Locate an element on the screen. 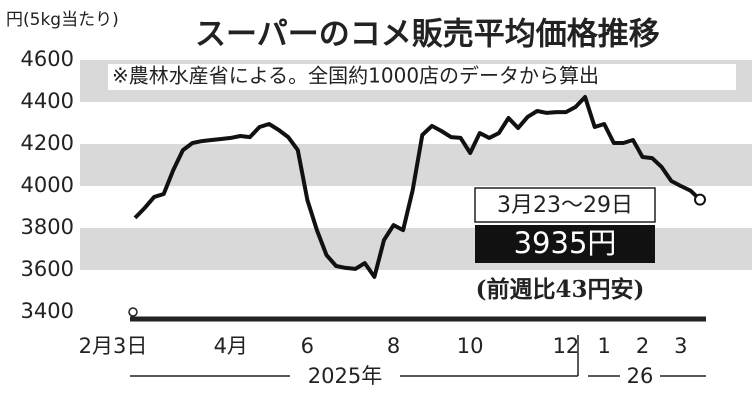 This screenshot has width=752, height=400. y-tick-label: 4200 is located at coordinates (47, 143).